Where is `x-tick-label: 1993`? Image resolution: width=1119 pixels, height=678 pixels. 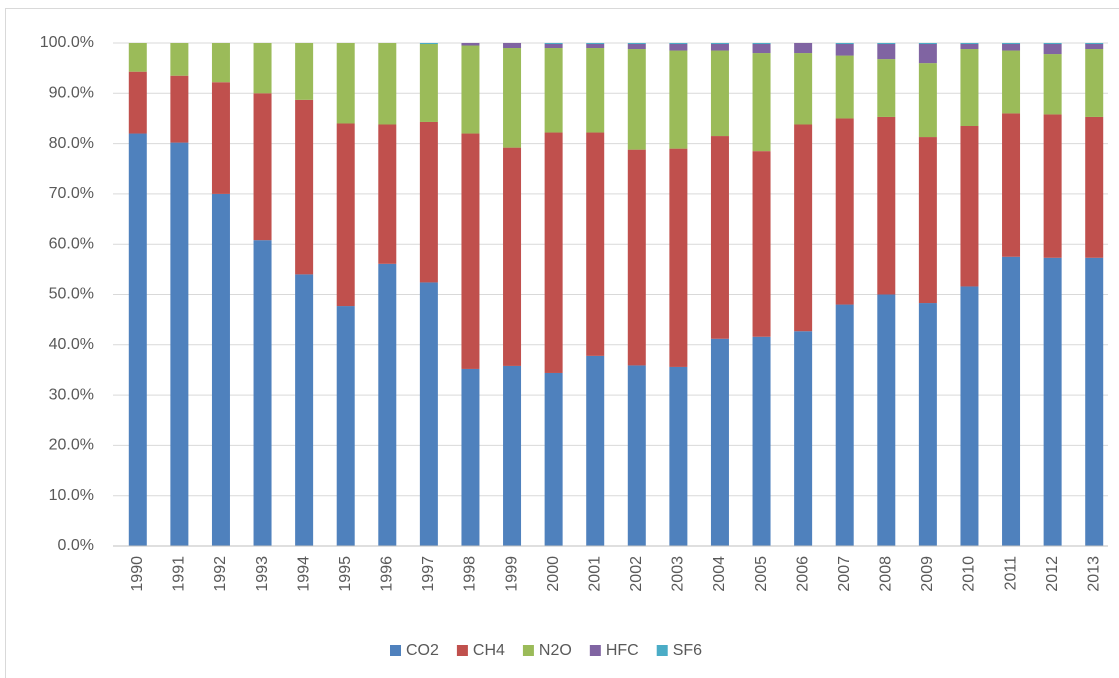
x-tick-label: 1993 is located at coordinates (262, 574).